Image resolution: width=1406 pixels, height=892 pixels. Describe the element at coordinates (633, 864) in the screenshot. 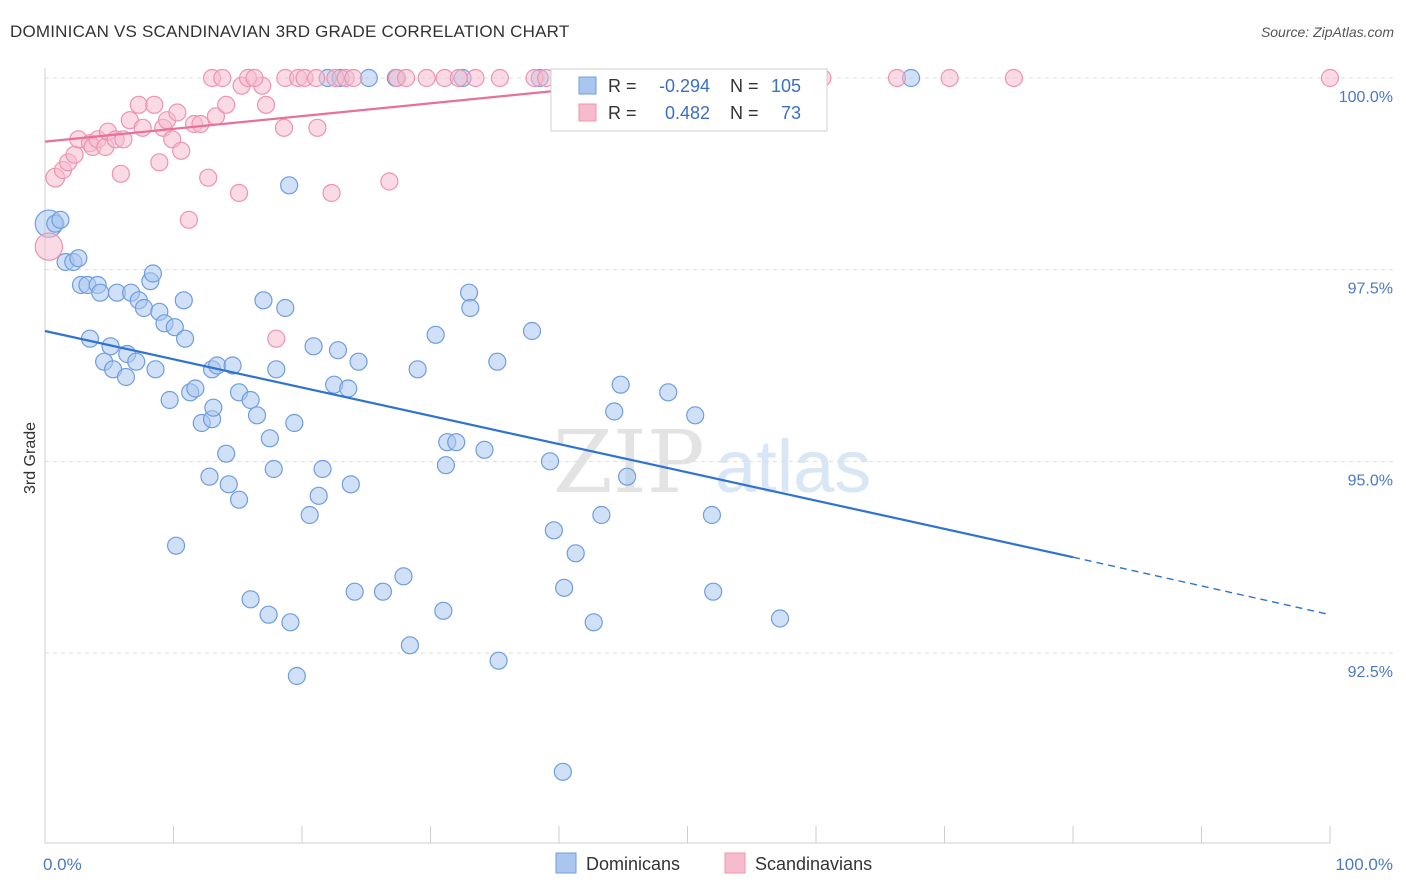

I see `bottom-legend-dominicans: Dominicans` at that location.